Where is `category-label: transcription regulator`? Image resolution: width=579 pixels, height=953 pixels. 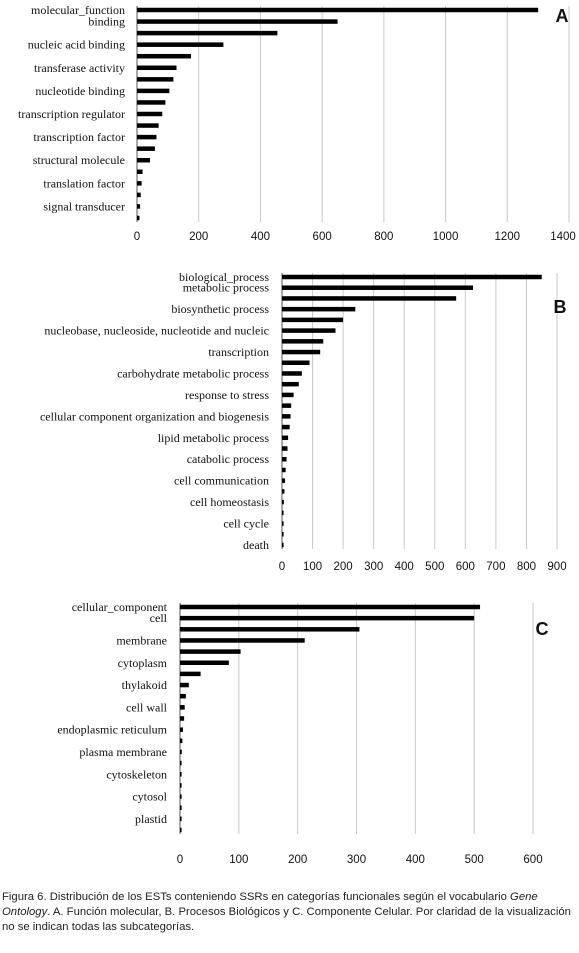
category-label: transcription regulator is located at coordinates (71, 114).